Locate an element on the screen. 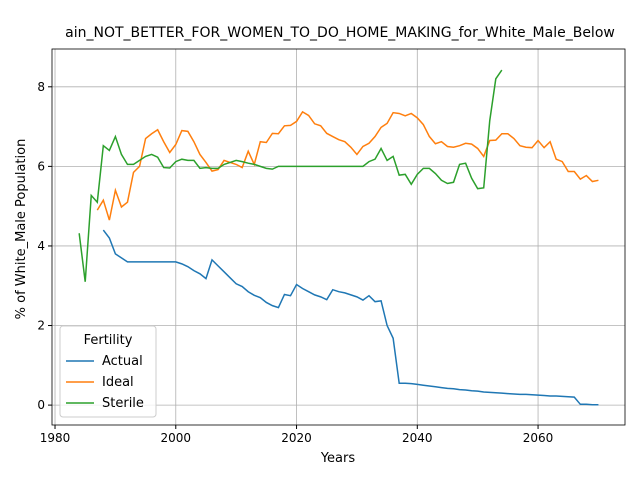 The width and height of the screenshot is (640, 480). y-tick-label: 0 is located at coordinates (41, 405).